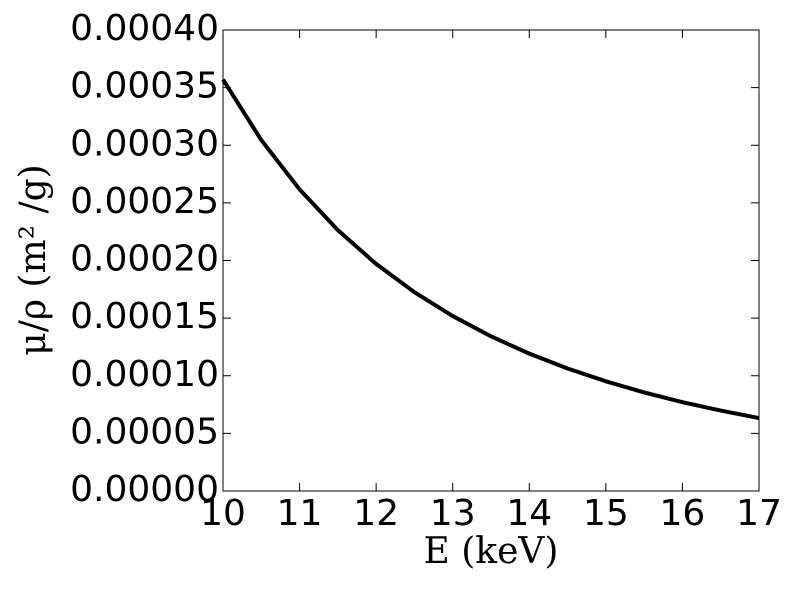 The width and height of the screenshot is (800, 600). Describe the element at coordinates (144, 143) in the screenshot. I see `y-tick-label: 0.00030` at that location.